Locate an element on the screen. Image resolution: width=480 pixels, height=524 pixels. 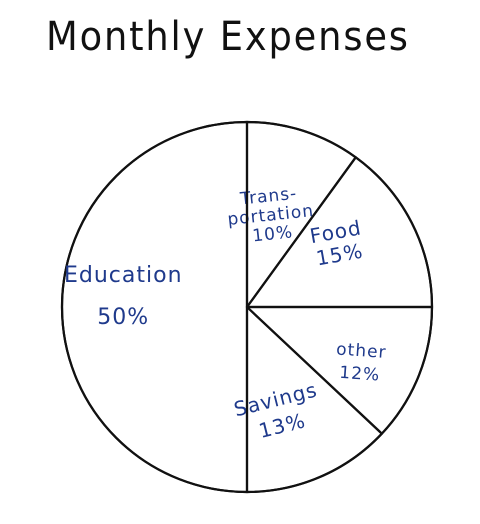
slice-name-label: other is located at coordinates (362, 351).